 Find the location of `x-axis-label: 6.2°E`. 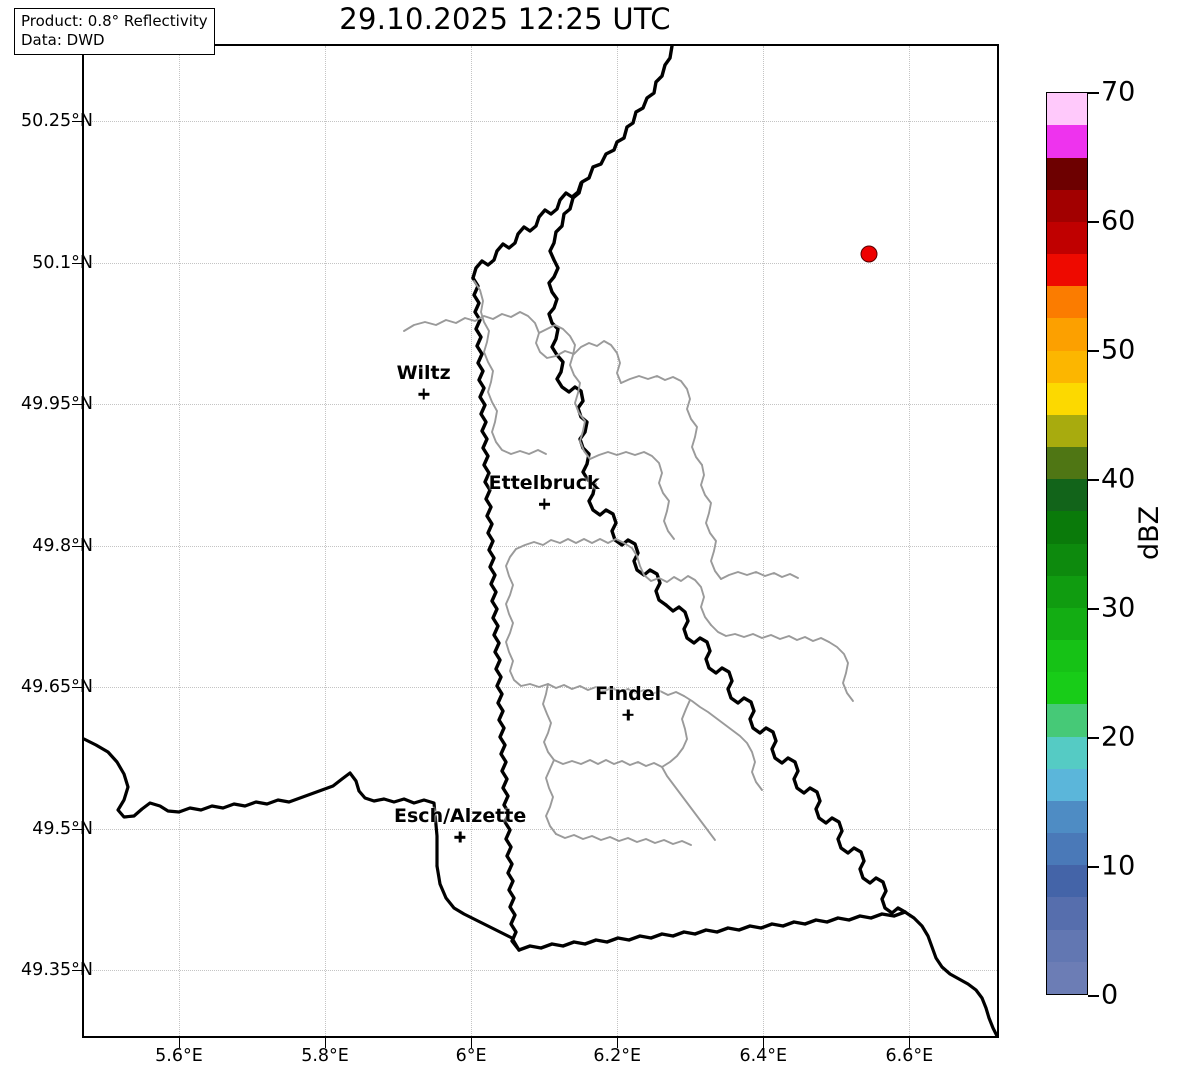

x-axis-label: 6.2°E is located at coordinates (617, 1056).